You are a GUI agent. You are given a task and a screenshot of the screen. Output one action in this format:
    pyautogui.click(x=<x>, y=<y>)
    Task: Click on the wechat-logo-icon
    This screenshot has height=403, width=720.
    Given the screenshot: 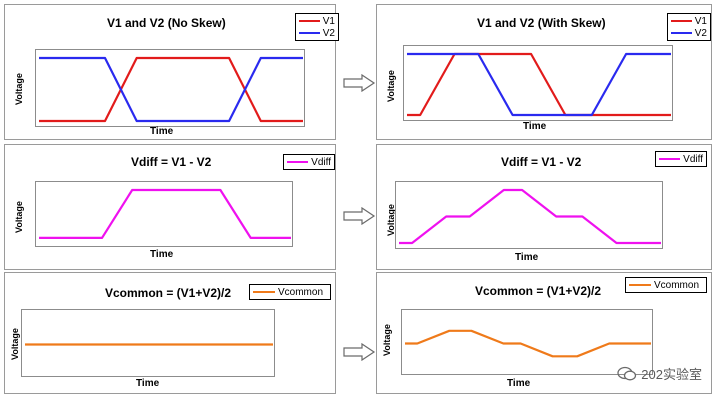 What is the action you would take?
    pyautogui.click(x=627, y=373)
    